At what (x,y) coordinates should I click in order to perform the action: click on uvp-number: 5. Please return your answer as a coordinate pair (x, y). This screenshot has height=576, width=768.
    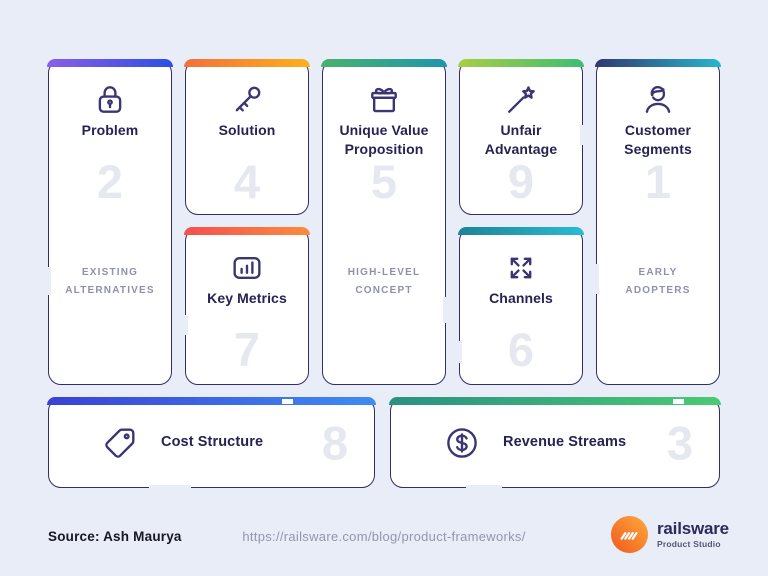
    Looking at the image, I should click on (384, 181).